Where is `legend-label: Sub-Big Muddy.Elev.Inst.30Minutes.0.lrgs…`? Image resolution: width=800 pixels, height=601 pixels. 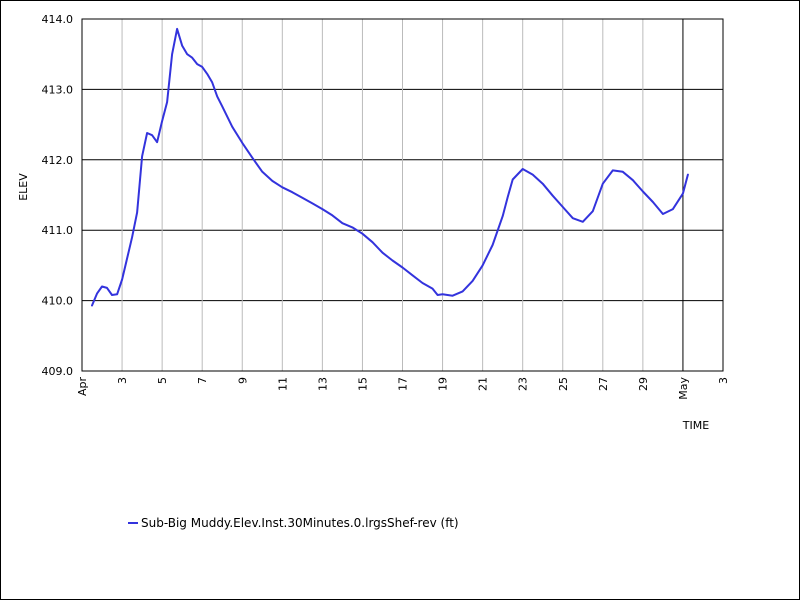 legend-label: Sub-Big Muddy.Elev.Inst.30Minutes.0.lrgs… is located at coordinates (300, 523).